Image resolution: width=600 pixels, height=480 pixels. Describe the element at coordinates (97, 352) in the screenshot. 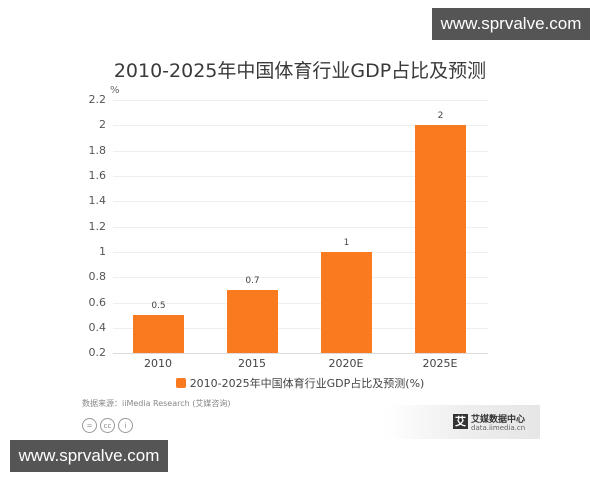

I see `y-tick: 0.2` at that location.